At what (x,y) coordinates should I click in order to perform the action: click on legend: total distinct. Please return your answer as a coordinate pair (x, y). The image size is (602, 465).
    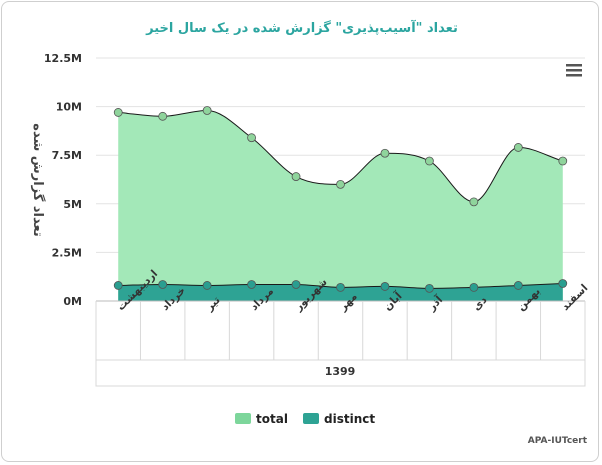
    Looking at the image, I should click on (305, 419).